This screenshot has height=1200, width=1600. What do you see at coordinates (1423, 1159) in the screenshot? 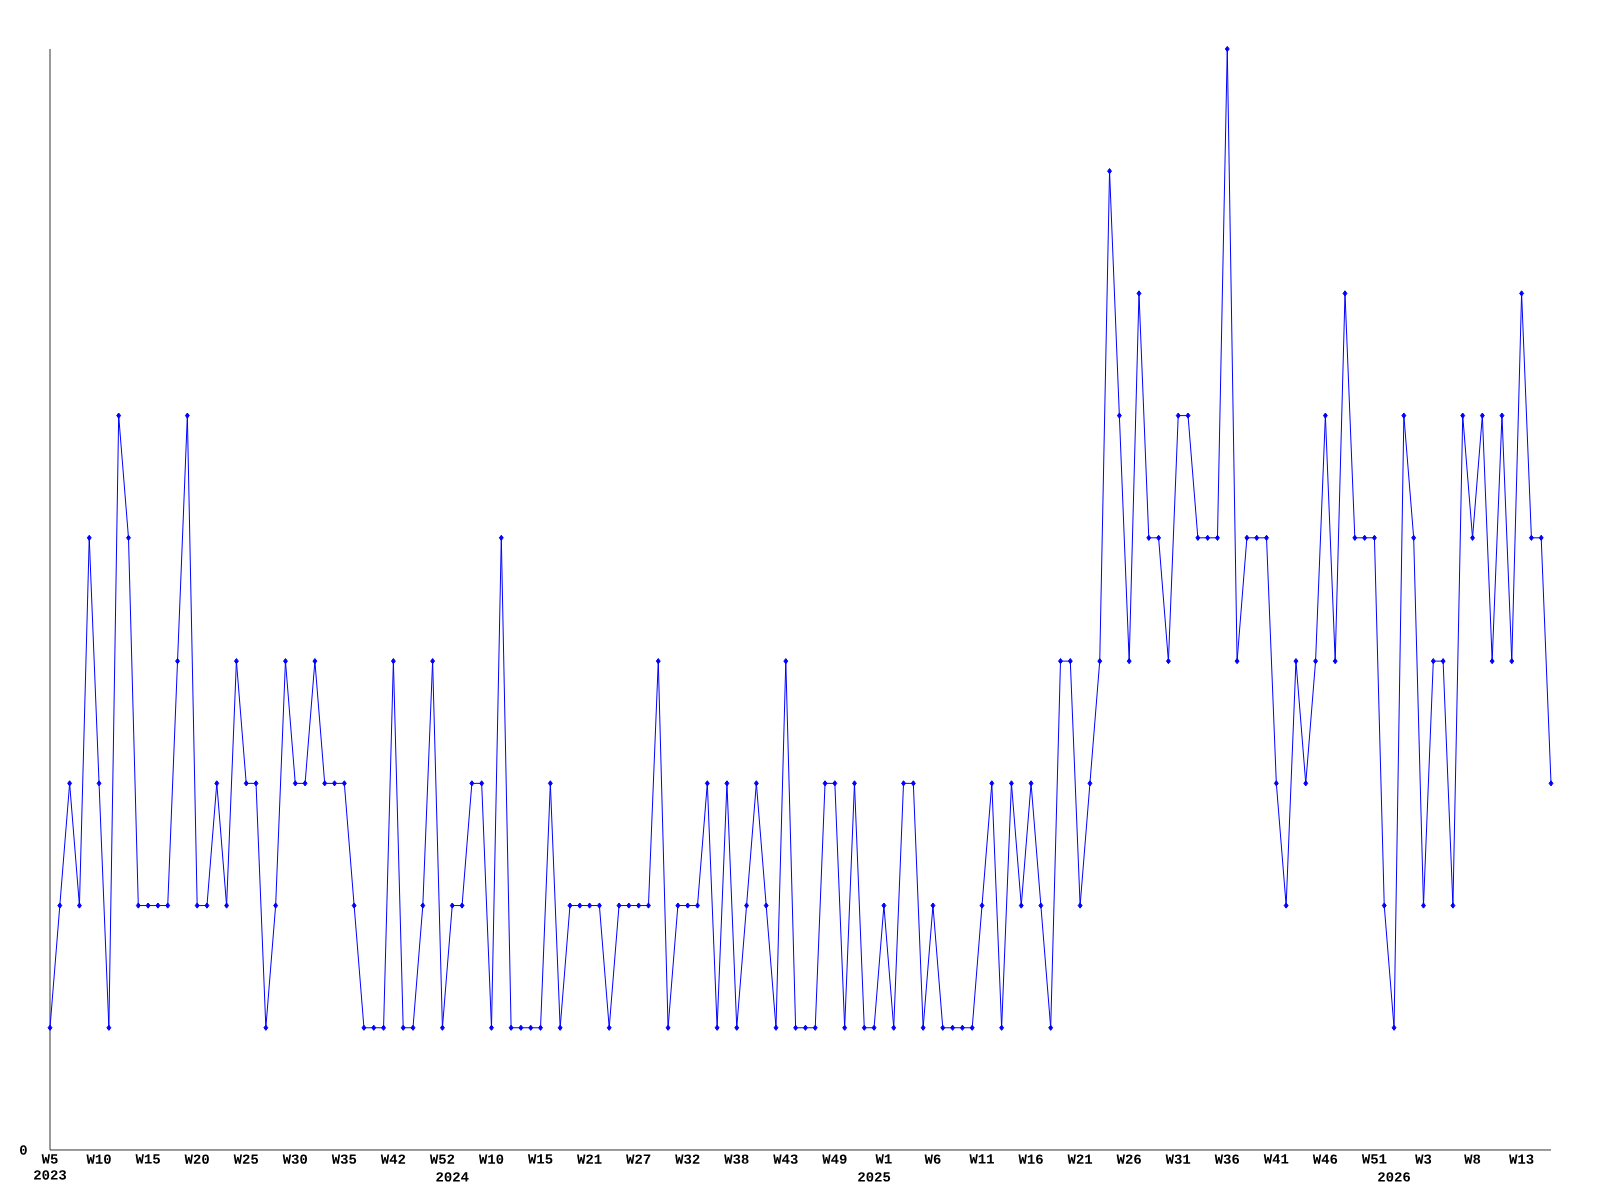
I see `x-tick-label: W3` at bounding box center [1423, 1159].